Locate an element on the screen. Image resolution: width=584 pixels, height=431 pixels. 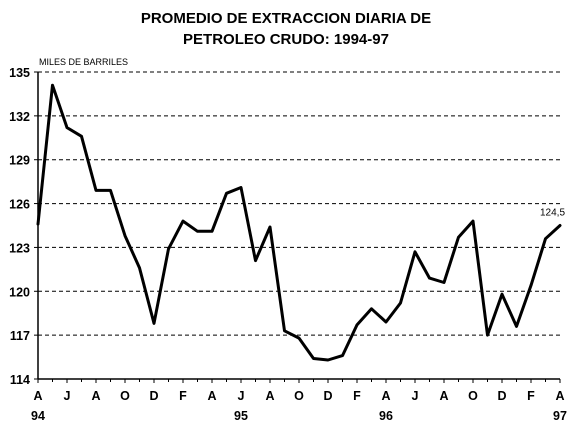
x-year-label: 96 is located at coordinates (386, 416).